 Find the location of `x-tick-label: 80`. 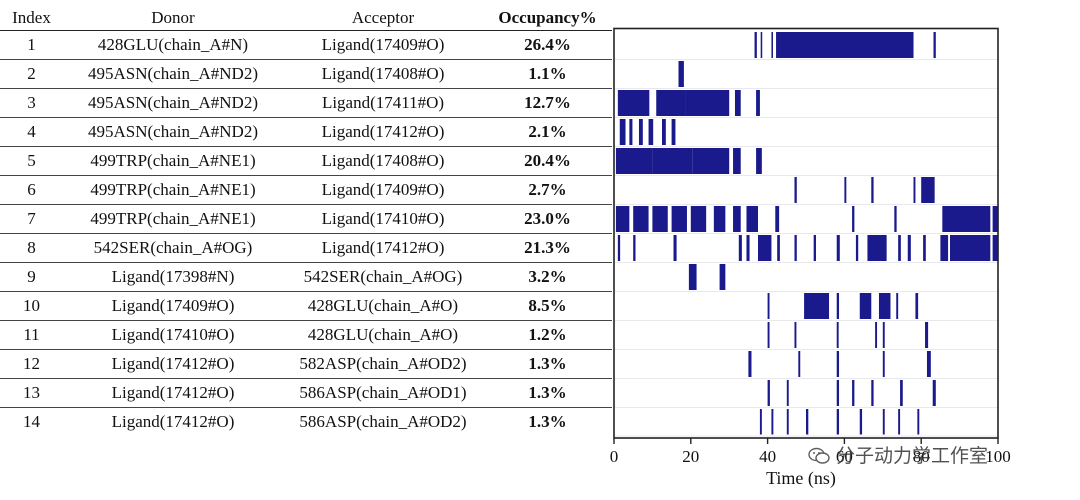

x-tick-label: 80 is located at coordinates (921, 456).